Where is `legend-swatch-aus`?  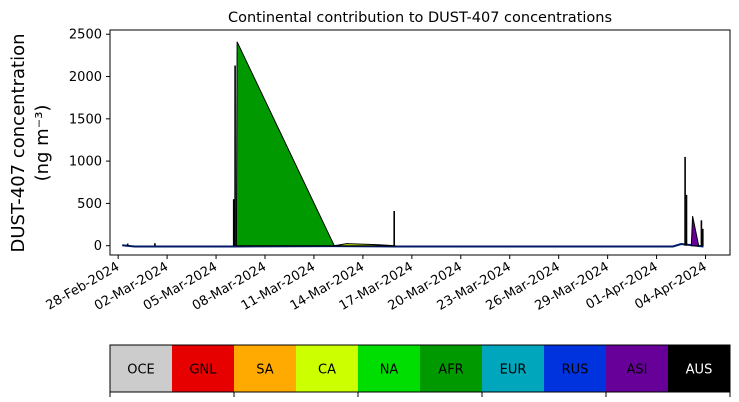
legend-swatch-aus is located at coordinates (699, 368).